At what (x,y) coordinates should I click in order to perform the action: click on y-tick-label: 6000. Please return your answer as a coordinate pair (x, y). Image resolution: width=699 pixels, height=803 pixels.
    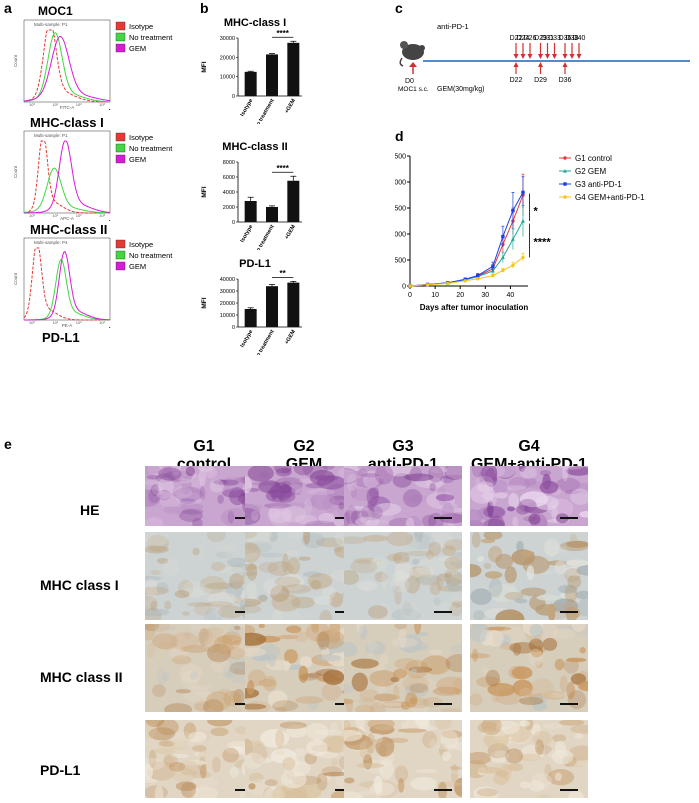
    Looking at the image, I should click on (229, 178).